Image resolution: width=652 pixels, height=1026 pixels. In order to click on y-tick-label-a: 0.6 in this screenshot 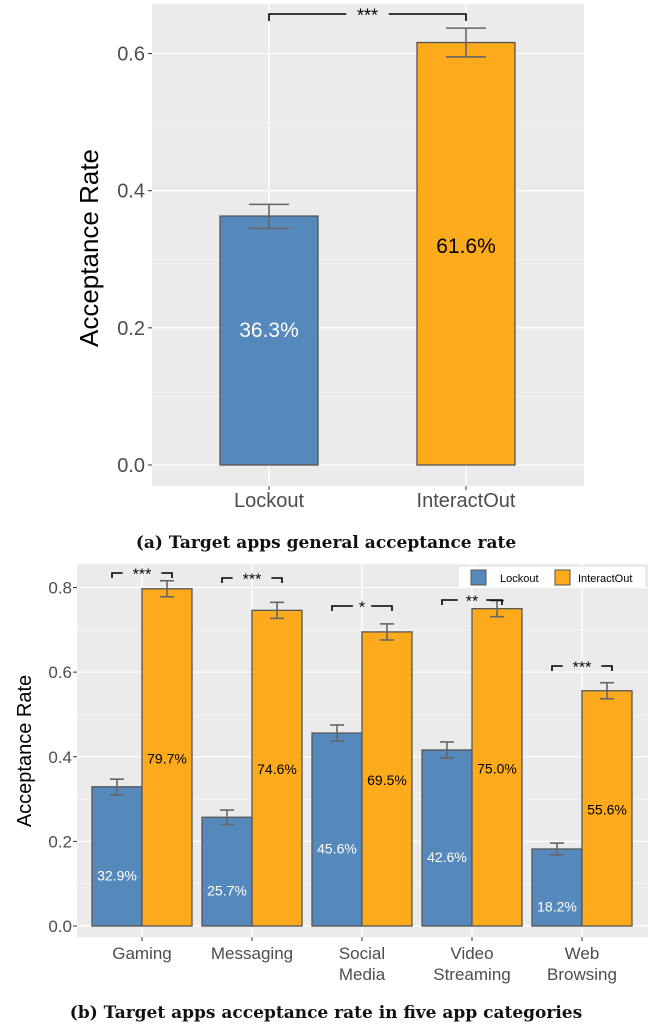, I will do `click(131, 55)`.